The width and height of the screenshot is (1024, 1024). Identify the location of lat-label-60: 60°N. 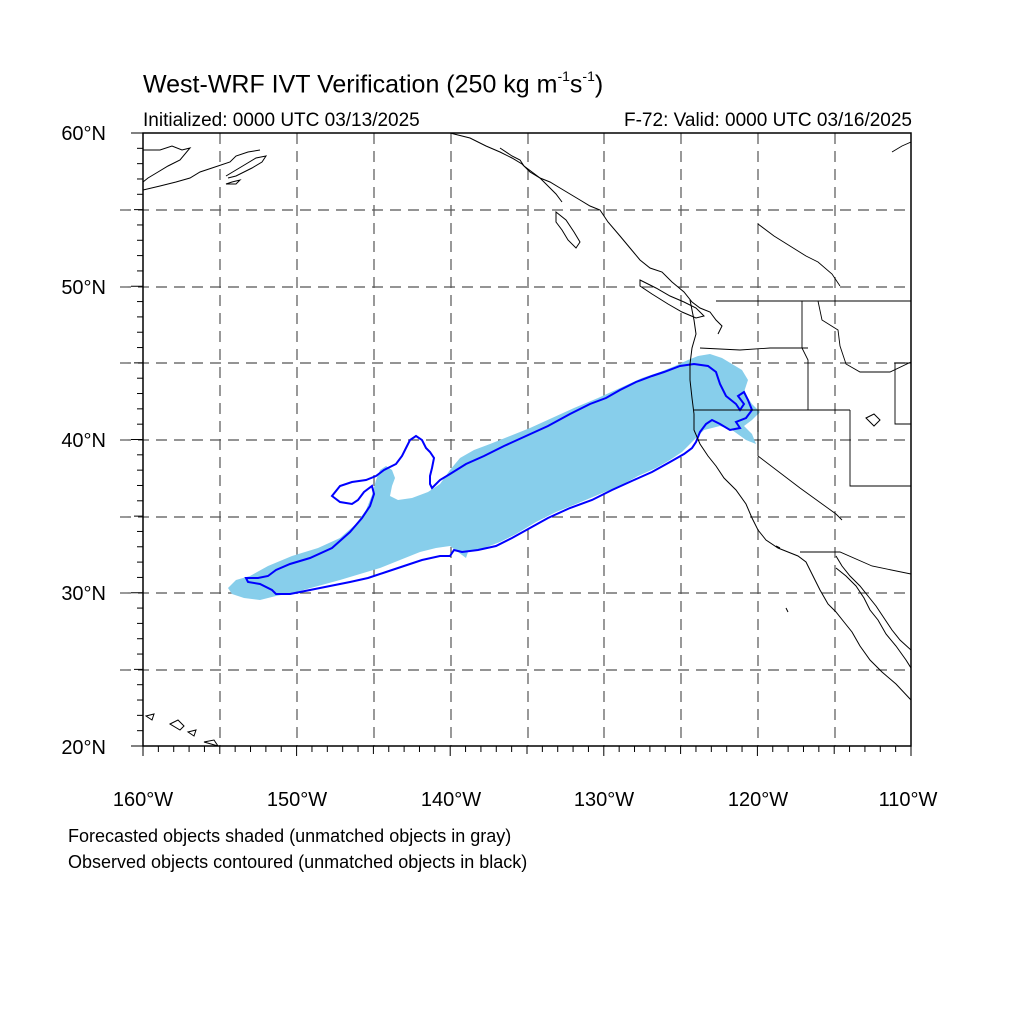
(83, 134).